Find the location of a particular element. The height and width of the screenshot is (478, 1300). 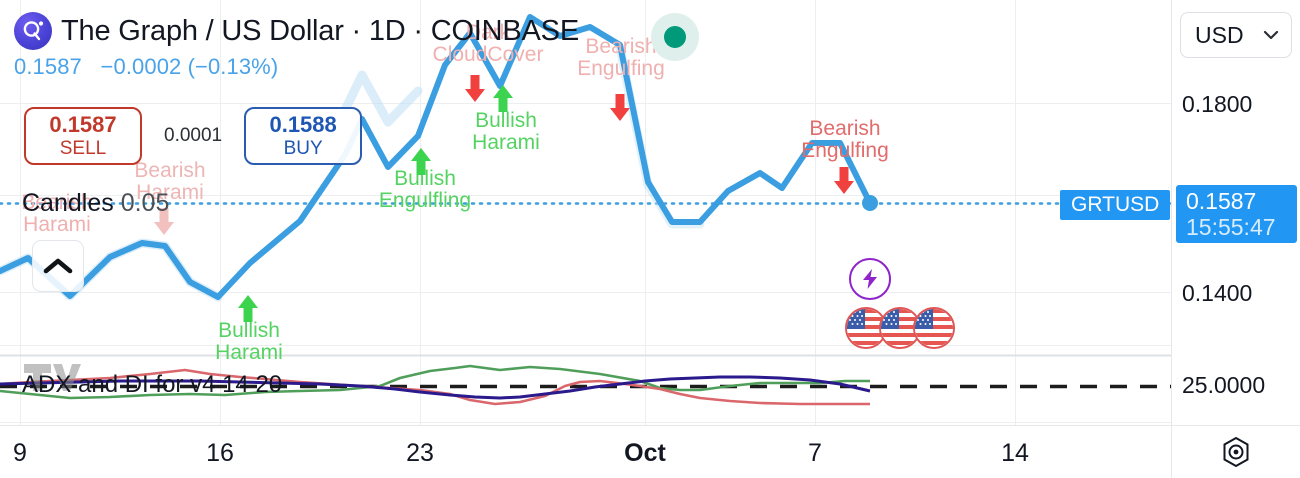

adx-indicator-title: ADX and DI for v4 14 20 is located at coordinates (152, 384).